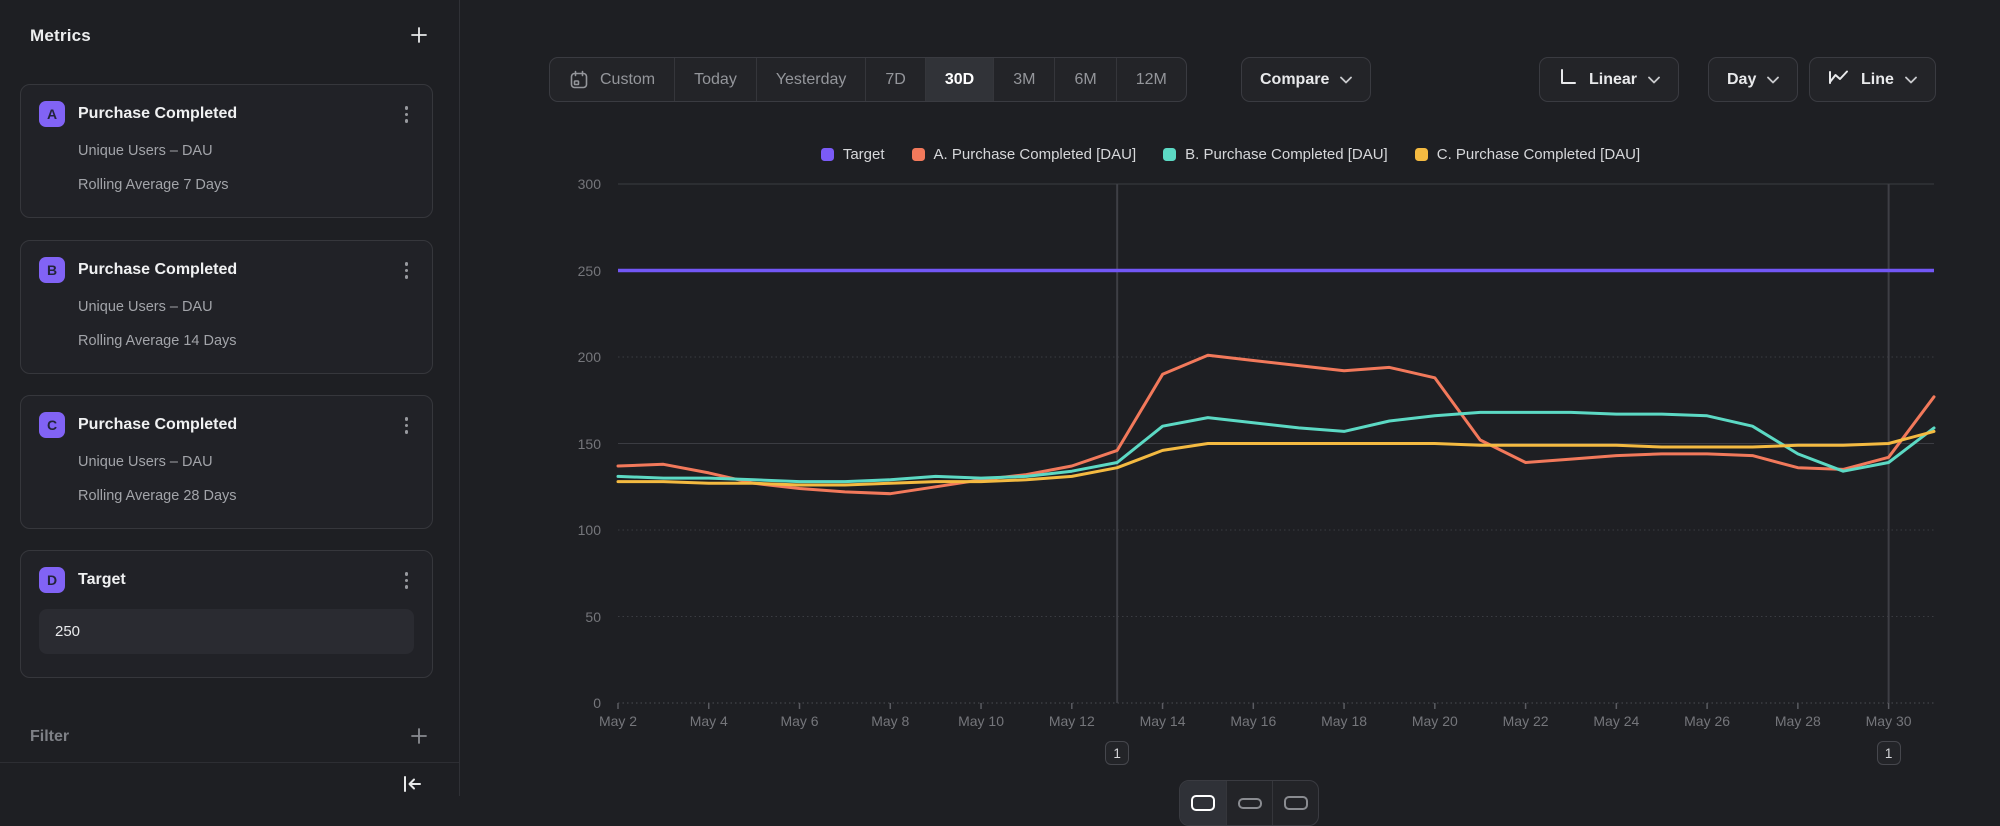  I want to click on legend-label: C. Purchase Completed [DAU], so click(1538, 154).